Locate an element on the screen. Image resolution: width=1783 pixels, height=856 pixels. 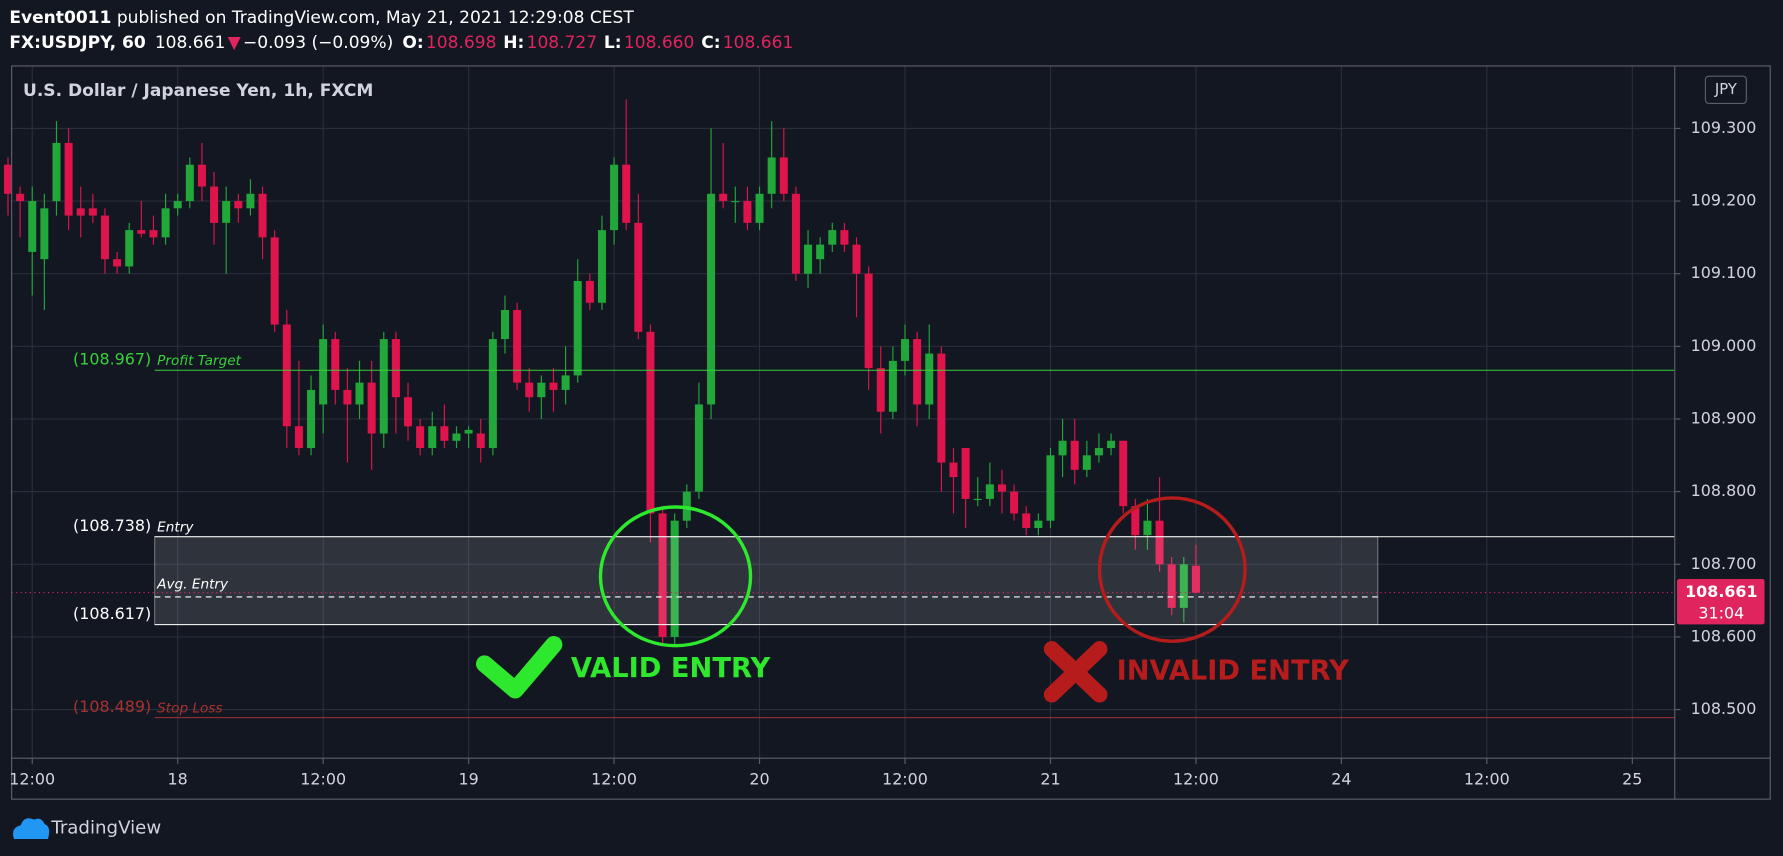
y-tick-label: 108.700 is located at coordinates (1724, 563).